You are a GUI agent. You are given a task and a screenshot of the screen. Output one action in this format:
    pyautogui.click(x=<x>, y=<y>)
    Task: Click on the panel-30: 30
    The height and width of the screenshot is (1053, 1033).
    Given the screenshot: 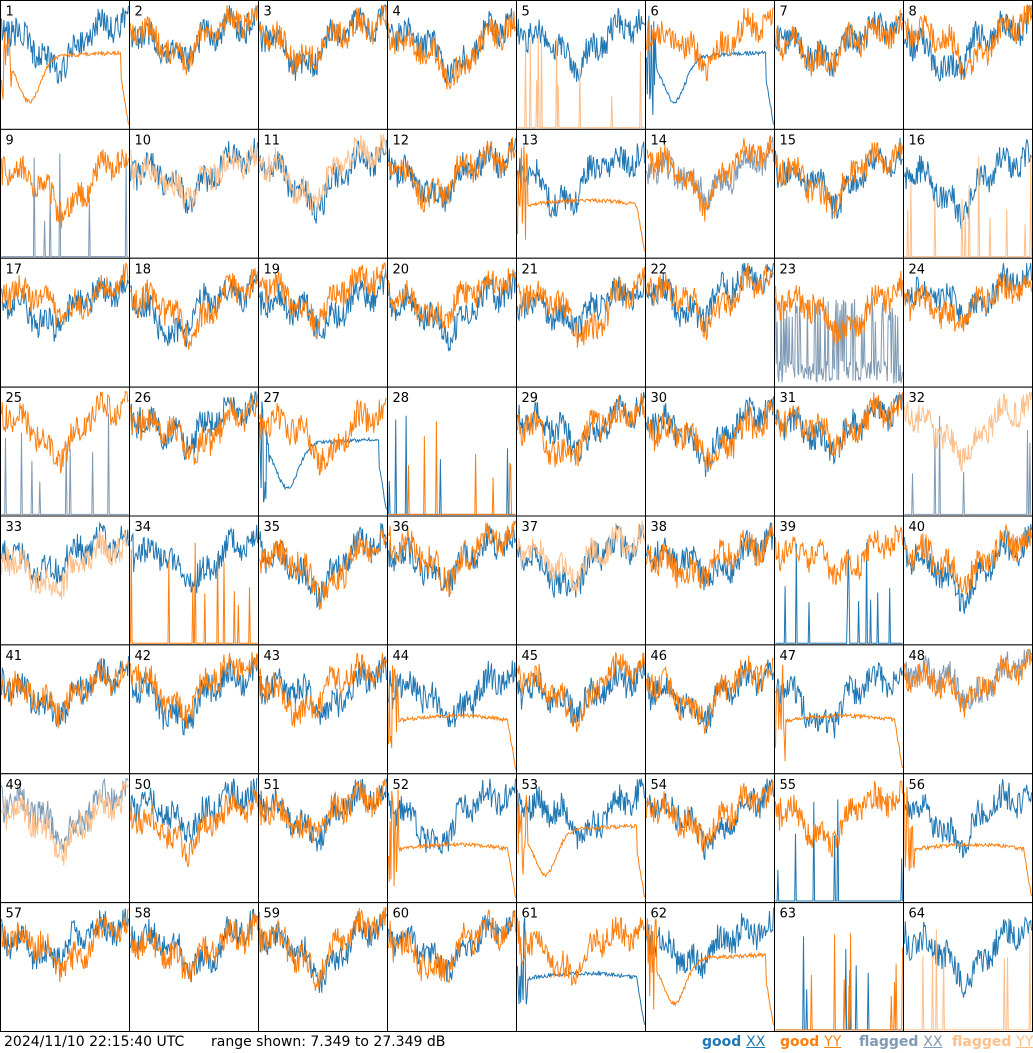 What is the action you would take?
    pyautogui.click(x=710, y=451)
    